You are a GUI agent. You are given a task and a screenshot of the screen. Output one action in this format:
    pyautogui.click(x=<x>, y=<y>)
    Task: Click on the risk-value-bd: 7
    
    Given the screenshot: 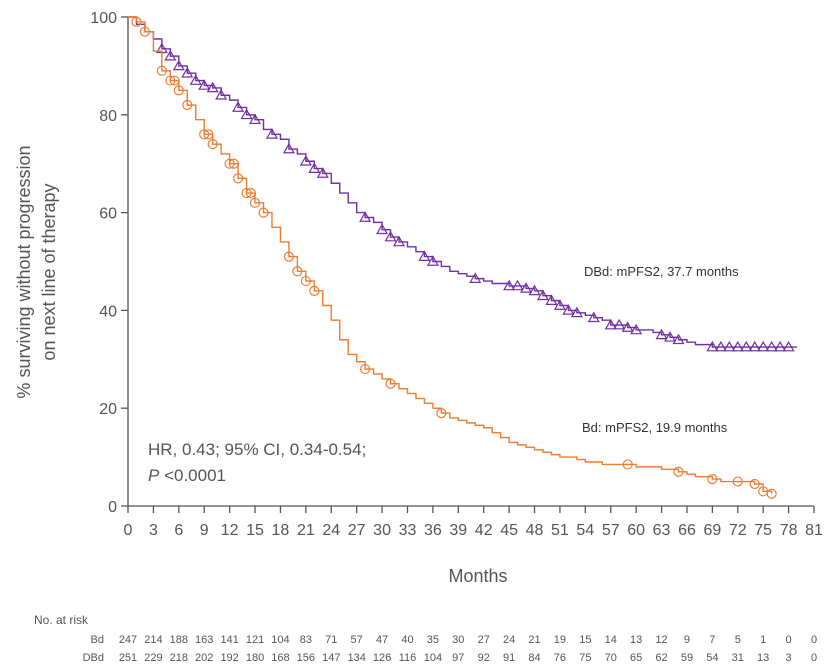 What is the action you would take?
    pyautogui.click(x=712, y=640)
    